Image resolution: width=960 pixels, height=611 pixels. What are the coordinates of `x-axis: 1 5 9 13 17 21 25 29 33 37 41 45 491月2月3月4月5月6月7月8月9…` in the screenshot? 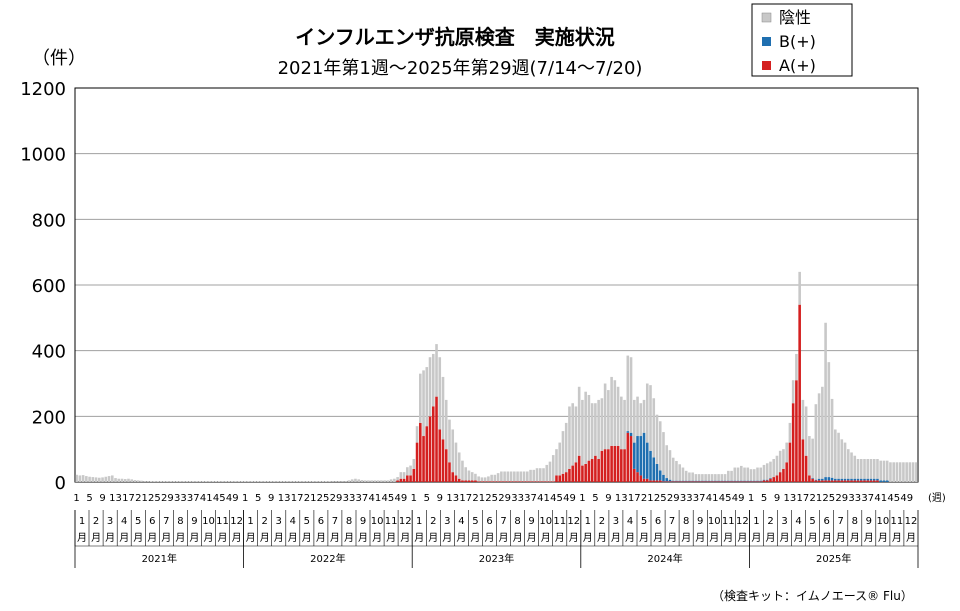 It's located at (496, 530).